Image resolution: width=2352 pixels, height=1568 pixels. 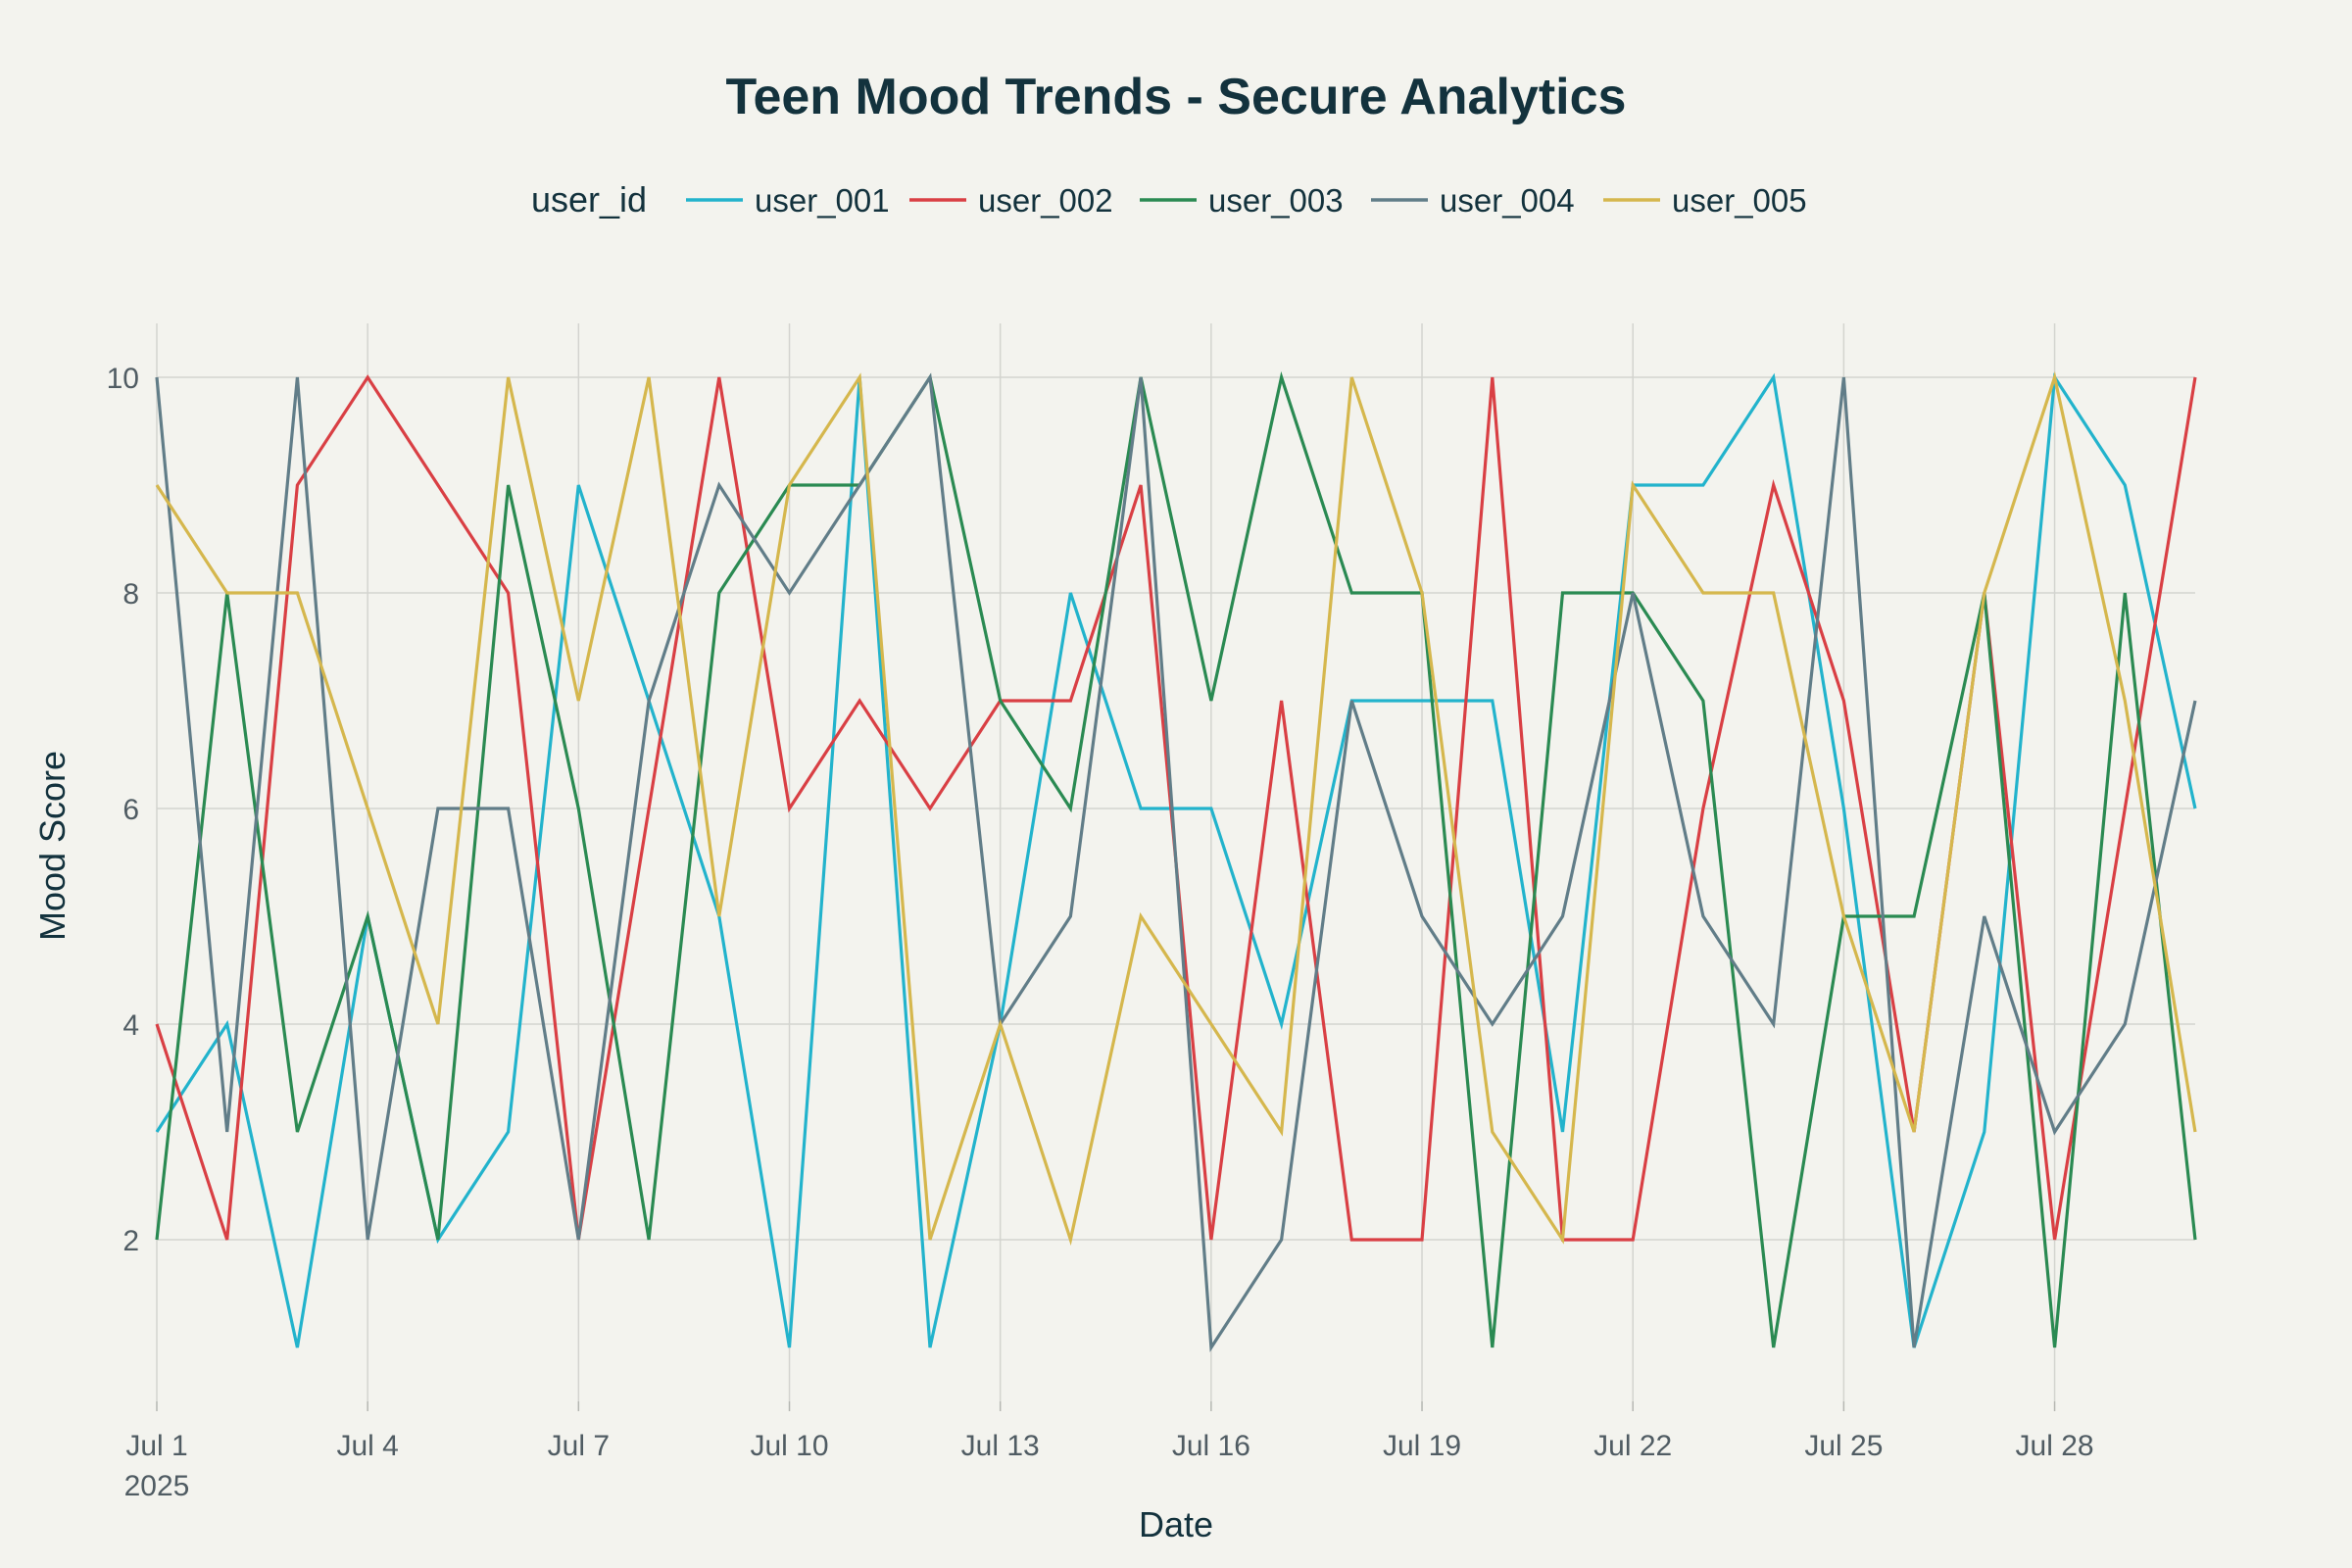 I want to click on legend-label: user_004, so click(x=1507, y=200).